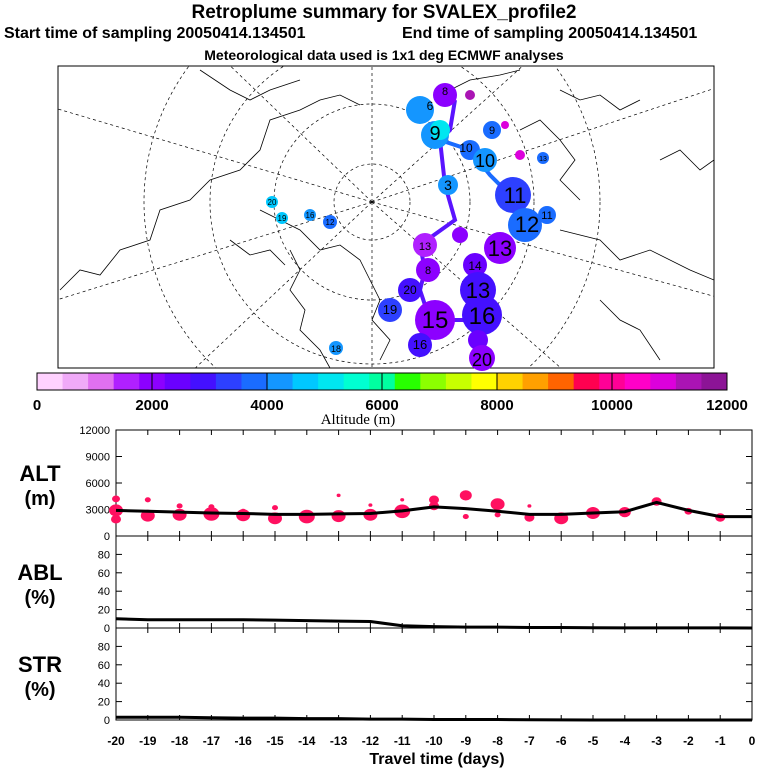 Image resolution: width=768 pixels, height=768 pixels. Describe the element at coordinates (492, 131) in the screenshot. I see `map-label: 9` at that location.